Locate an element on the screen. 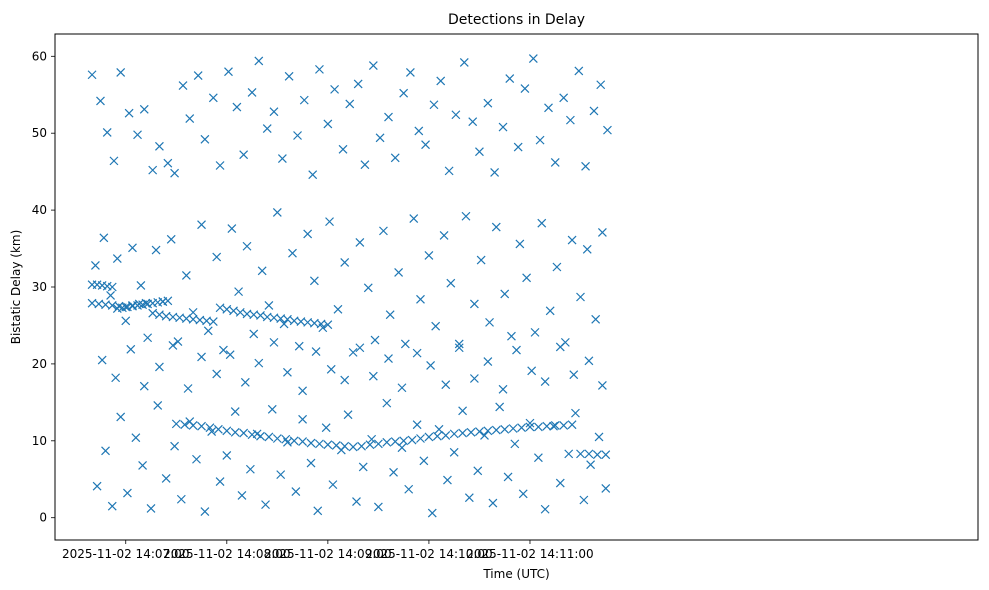  y-tick-label: 40 is located at coordinates (39, 210).